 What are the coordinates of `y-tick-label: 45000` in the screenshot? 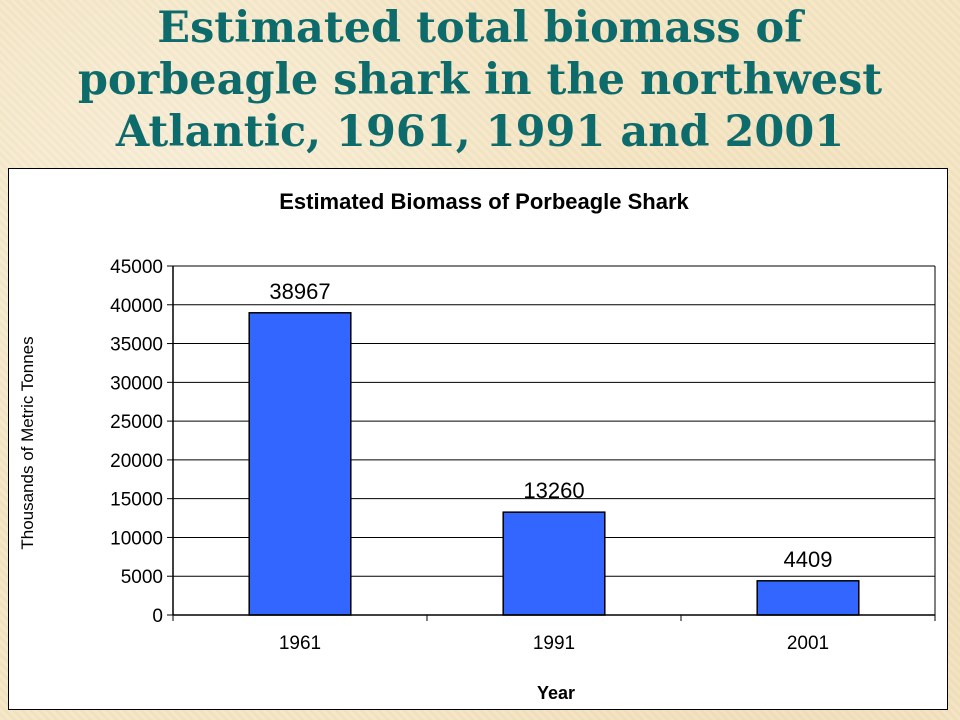 It's located at (136, 267).